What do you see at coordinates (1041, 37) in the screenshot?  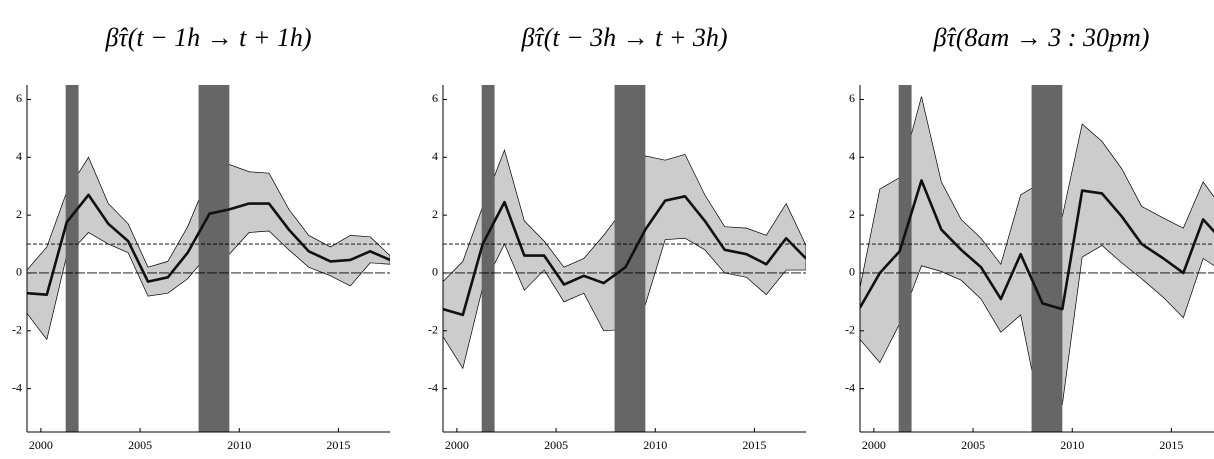 I see `chart-title: β̂τ(8am → 3 : 30pm)` at bounding box center [1041, 37].